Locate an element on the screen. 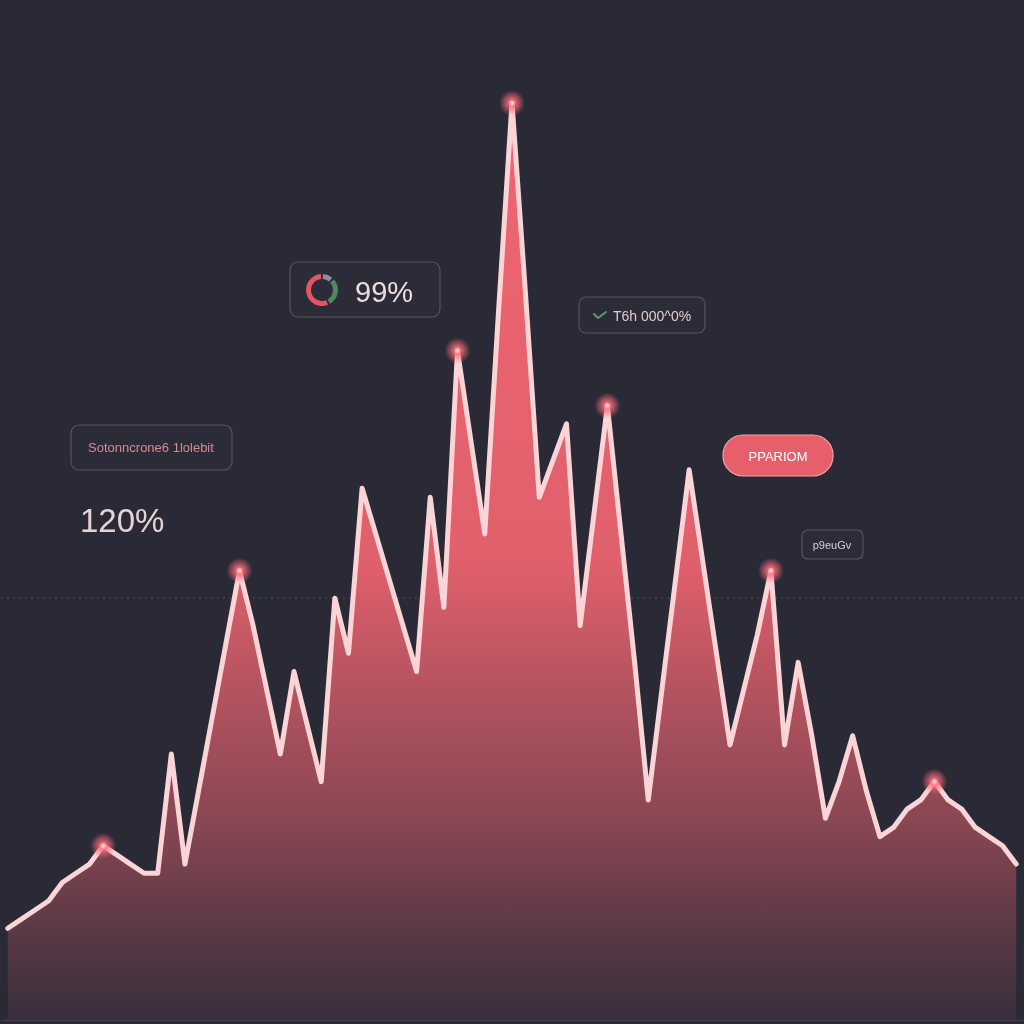 Image resolution: width=1024 pixels, height=1024 pixels. annotation: 120% is located at coordinates (122, 520).